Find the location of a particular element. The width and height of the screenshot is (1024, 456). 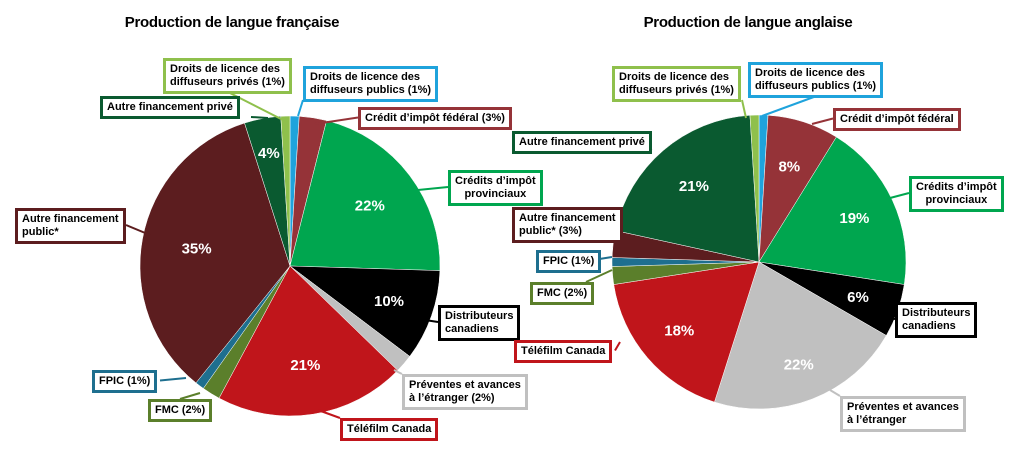

callout-federal-tax-credit: Crédit d’impôt fédéral is located at coordinates (897, 119).